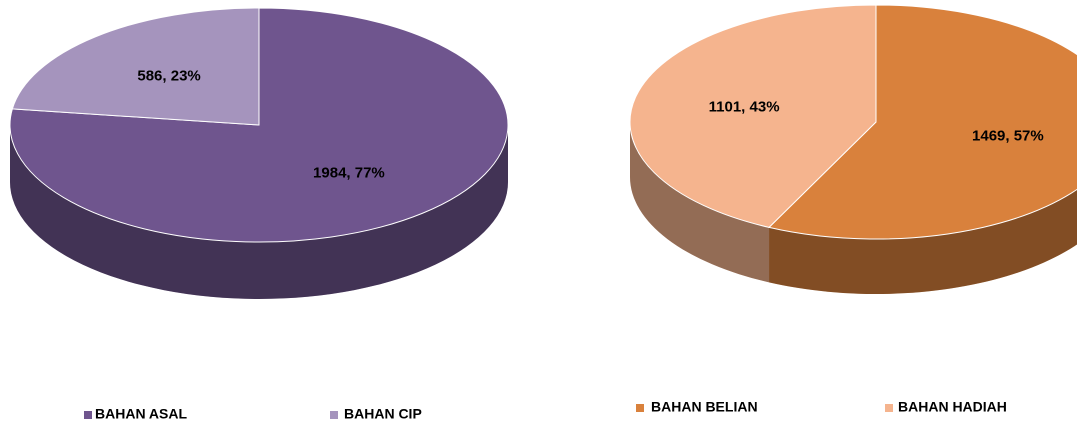 The image size is (1077, 430). What do you see at coordinates (349, 173) in the screenshot?
I see `data-label: 1984, 77%` at bounding box center [349, 173].